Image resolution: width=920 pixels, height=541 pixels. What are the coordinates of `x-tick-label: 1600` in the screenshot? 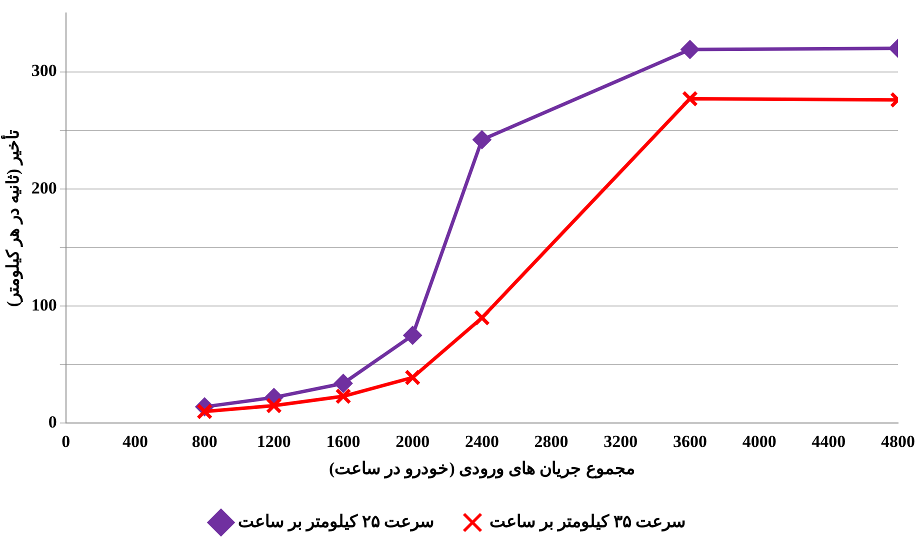 It's located at (343, 441).